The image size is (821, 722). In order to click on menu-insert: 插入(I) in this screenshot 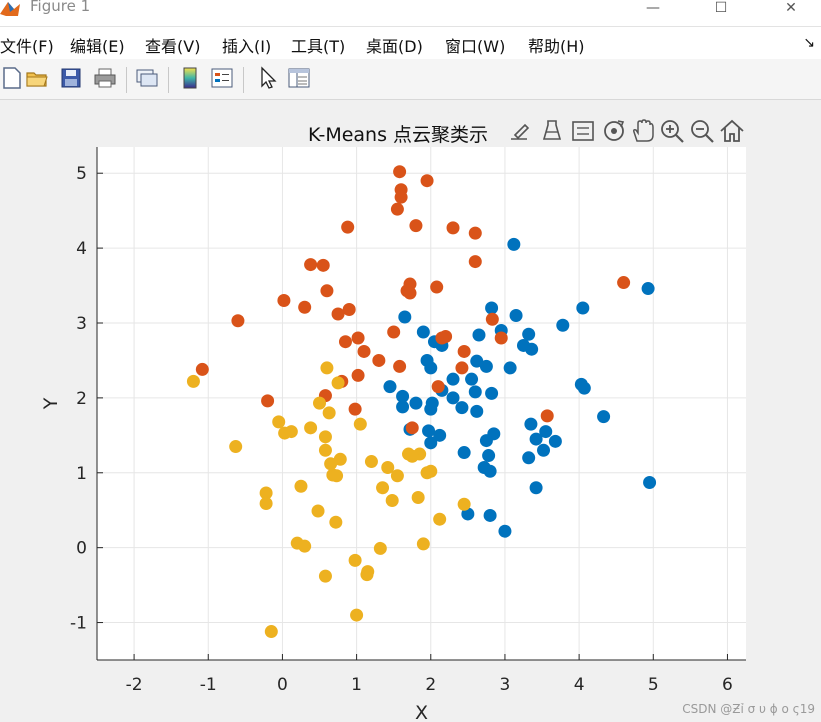, I will do `click(247, 46)`.